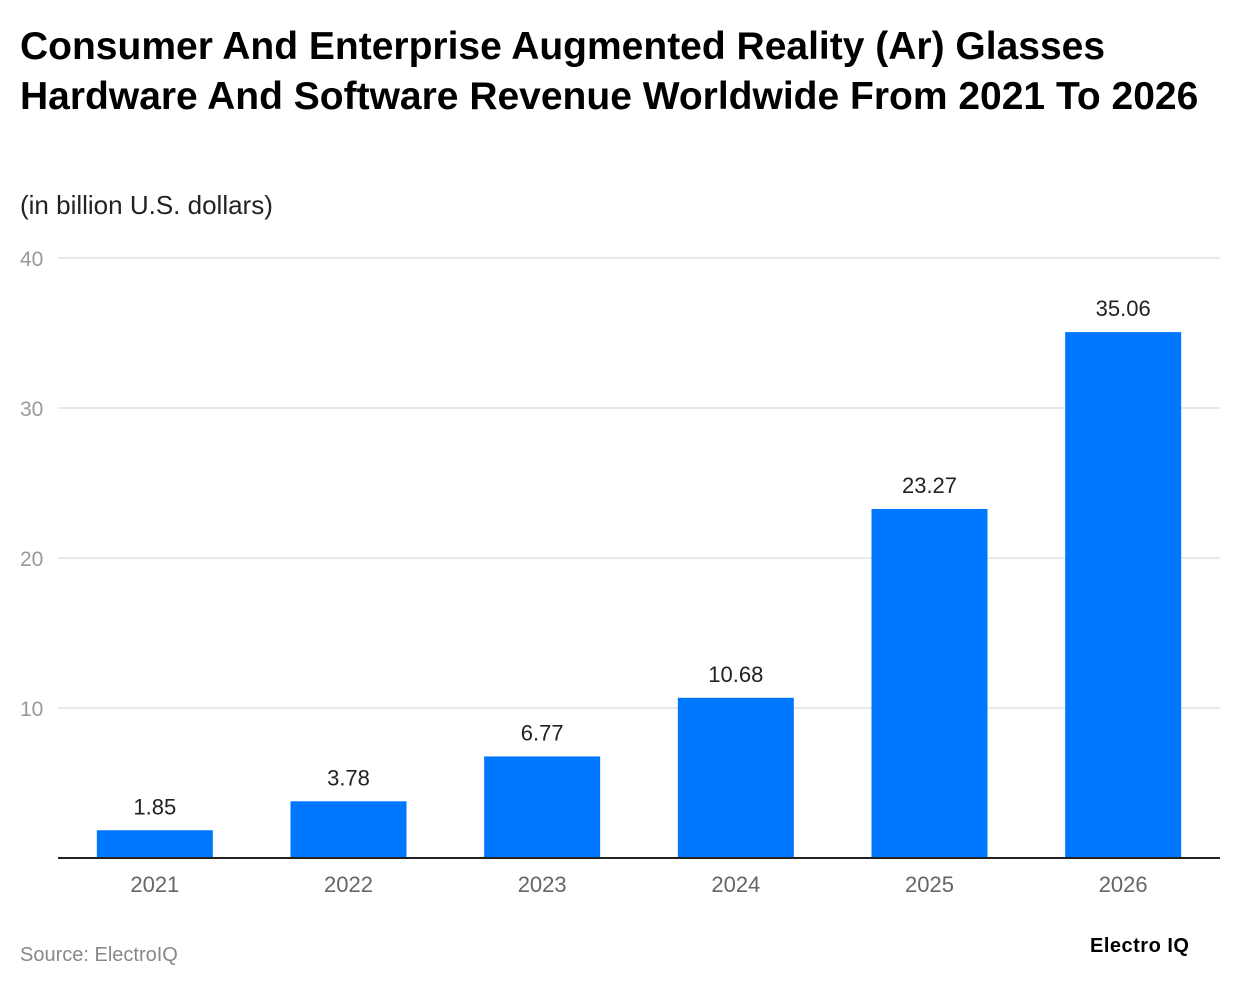 This screenshot has width=1240, height=990. Describe the element at coordinates (31, 709) in the screenshot. I see `y-tick-label: 10` at that location.